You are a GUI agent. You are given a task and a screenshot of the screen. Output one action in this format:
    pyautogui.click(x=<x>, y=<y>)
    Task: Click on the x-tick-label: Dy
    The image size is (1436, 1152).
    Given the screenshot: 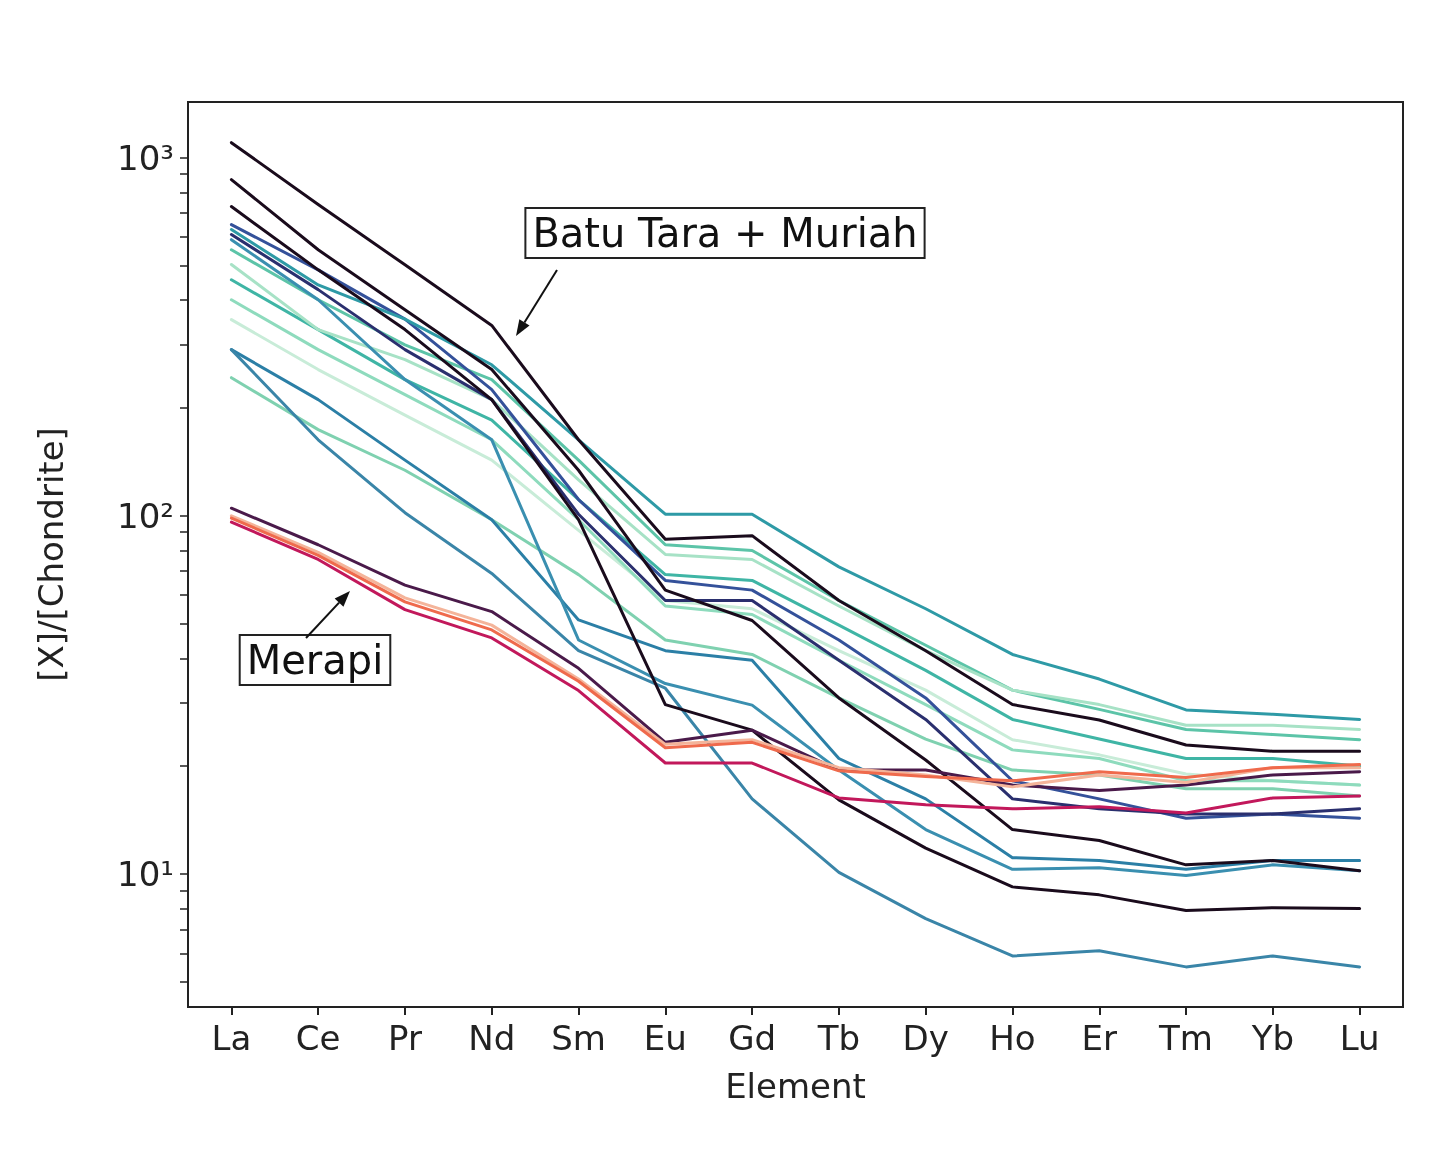 What is the action you would take?
    pyautogui.click(x=925, y=1038)
    